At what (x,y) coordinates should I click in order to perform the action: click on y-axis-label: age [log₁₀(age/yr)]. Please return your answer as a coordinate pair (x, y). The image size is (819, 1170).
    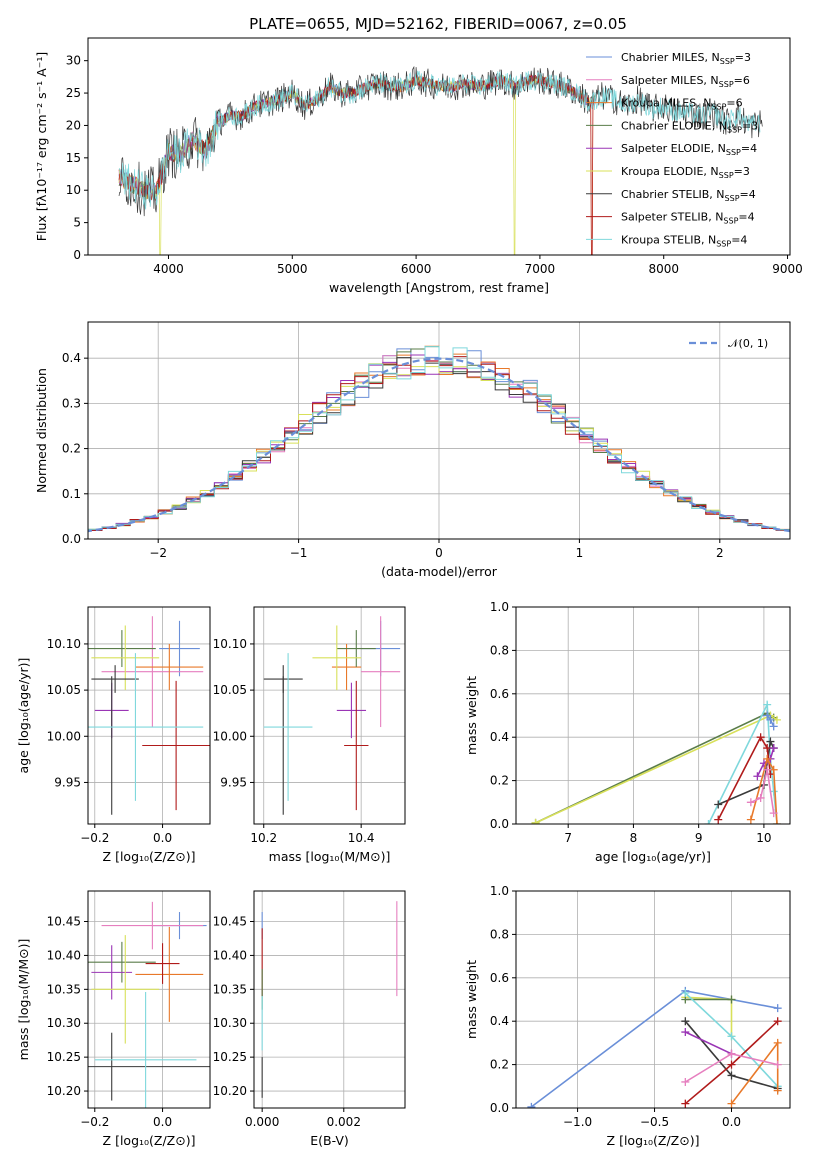
    Looking at the image, I should click on (23, 716).